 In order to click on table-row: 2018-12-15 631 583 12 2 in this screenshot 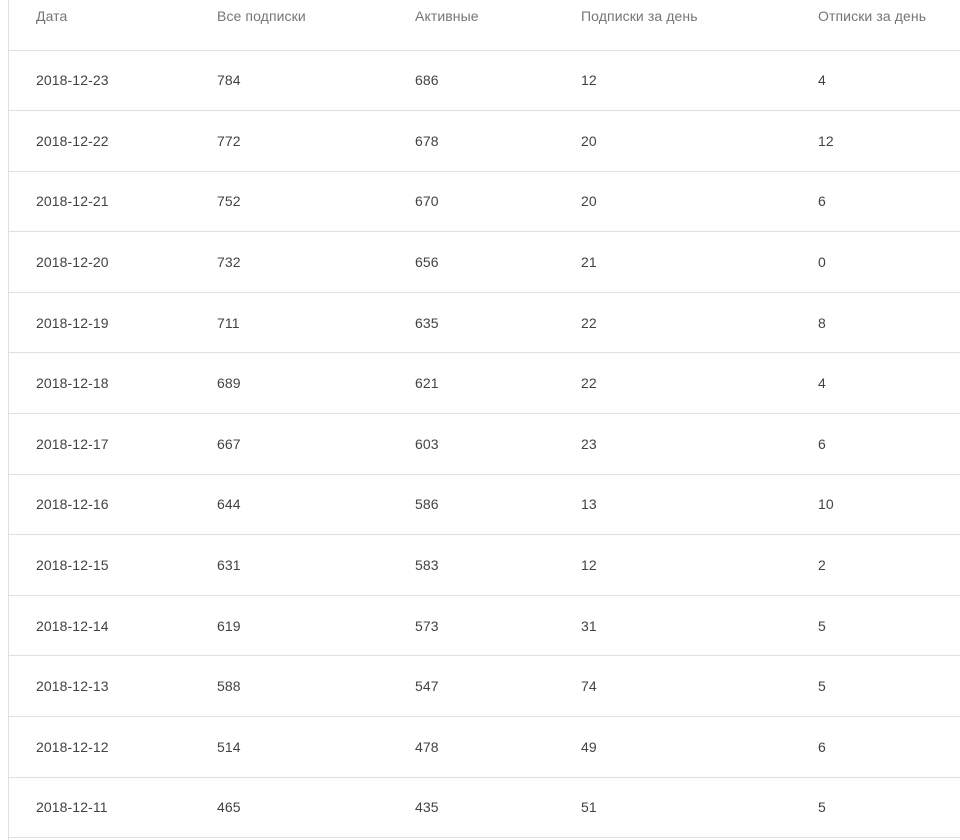, I will do `click(484, 565)`.